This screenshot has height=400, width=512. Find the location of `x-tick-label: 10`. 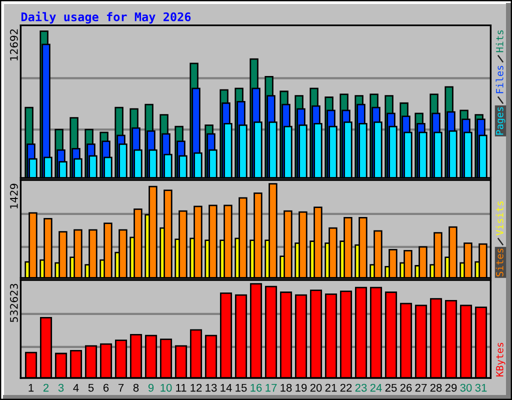

x-tick-label: 10 is located at coordinates (166, 388).